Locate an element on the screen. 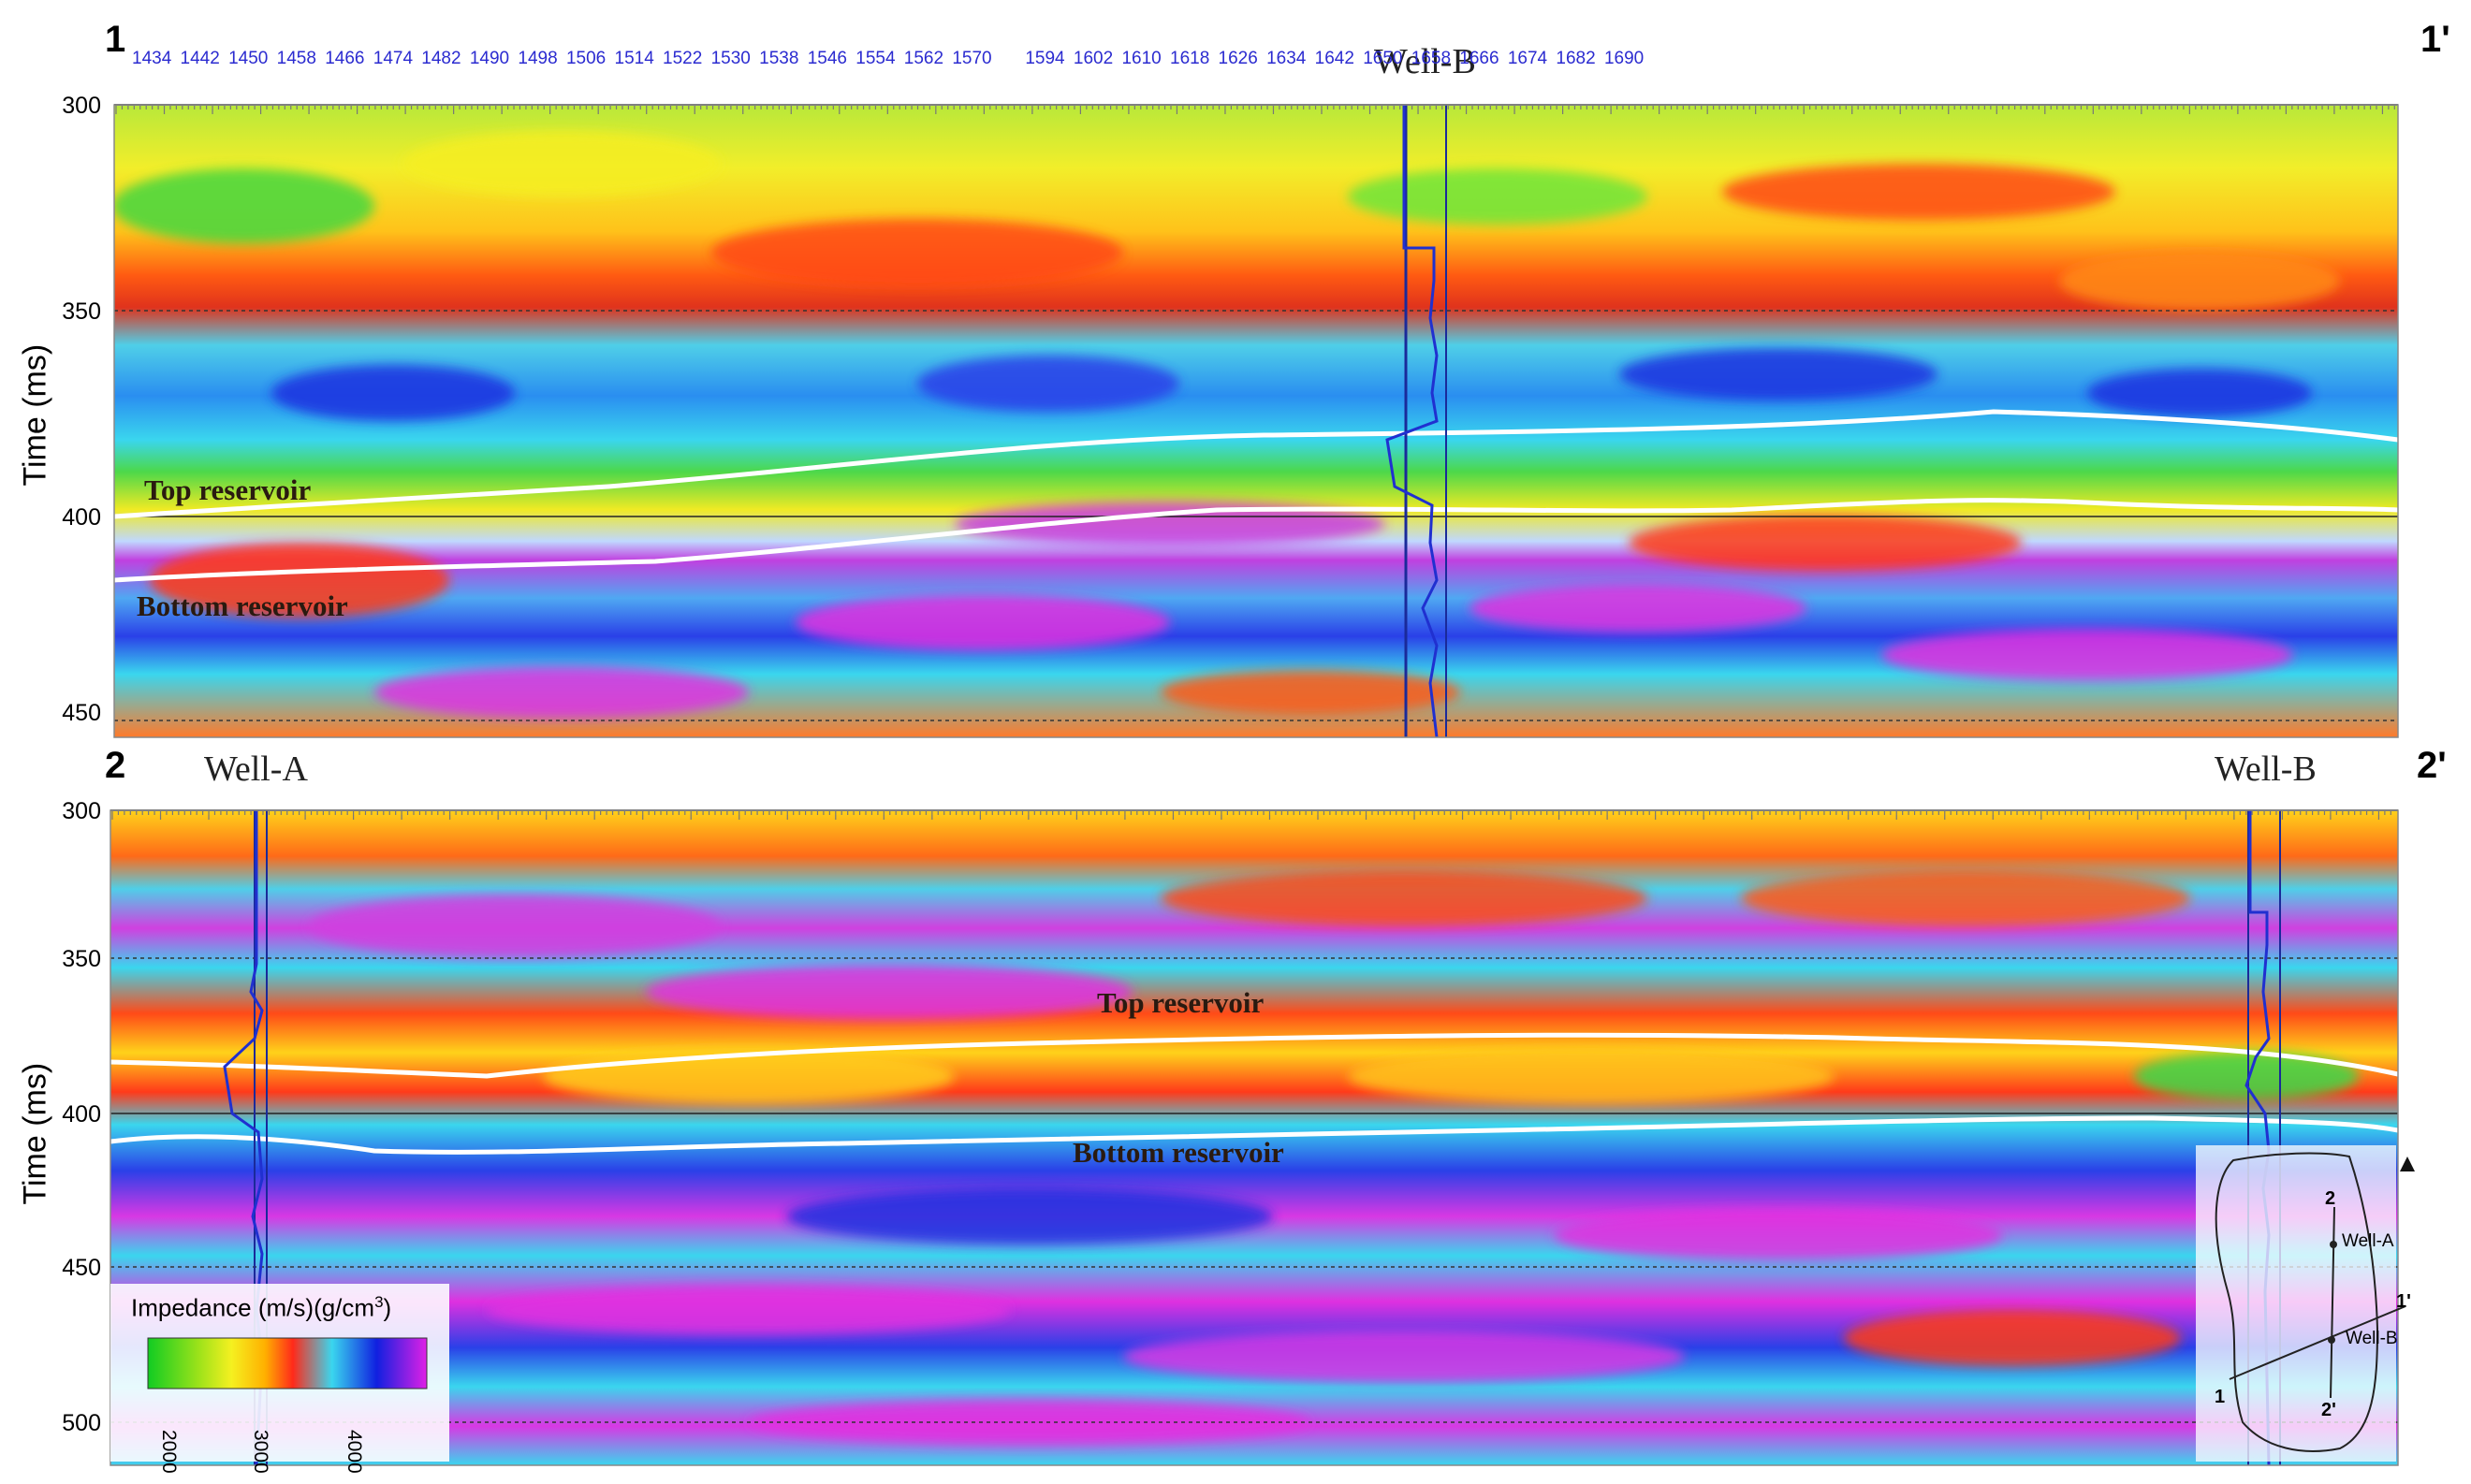 The height and width of the screenshot is (1484, 2471). trace-number-label: 1442 is located at coordinates (200, 58).